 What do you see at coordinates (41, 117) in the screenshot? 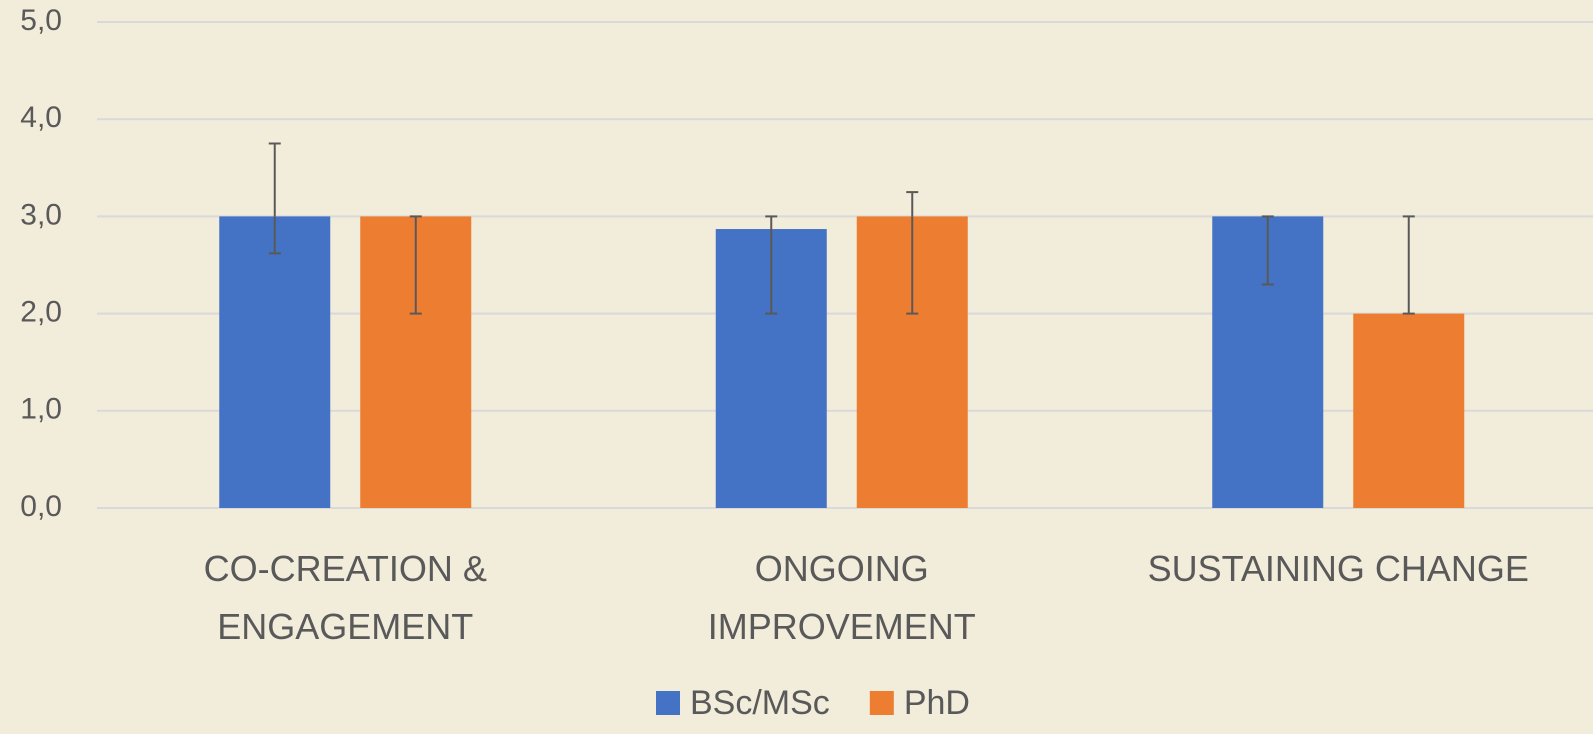
I see `y-tick-label: 4,0` at bounding box center [41, 117].